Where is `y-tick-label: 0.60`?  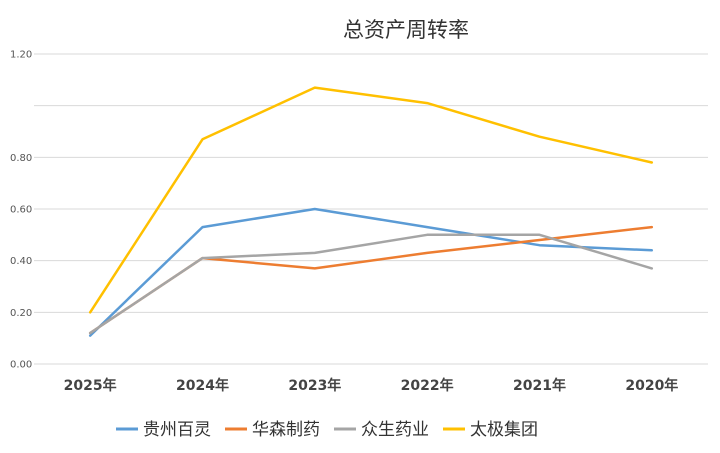
y-tick-label: 0.60 is located at coordinates (21, 210).